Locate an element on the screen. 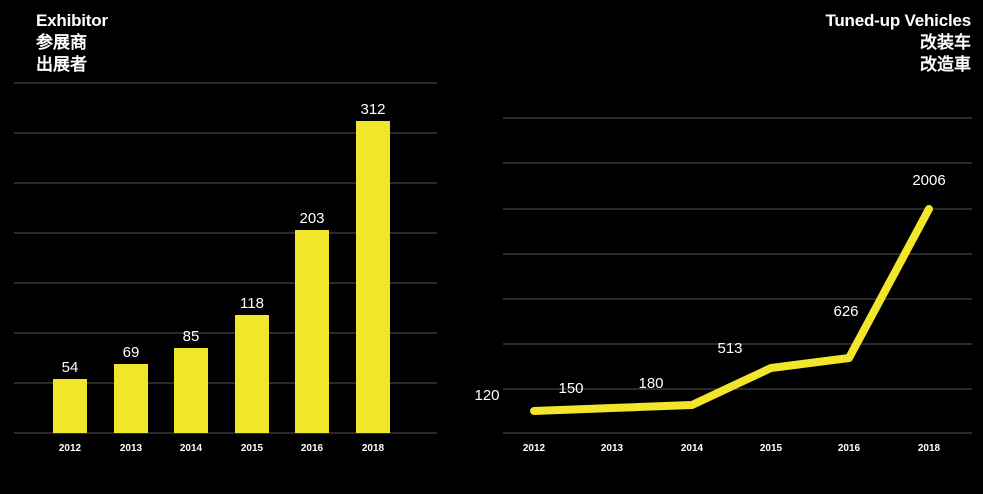 Image resolution: width=983 pixels, height=494 pixels. exhibitor-data-label: 85 is located at coordinates (191, 336).